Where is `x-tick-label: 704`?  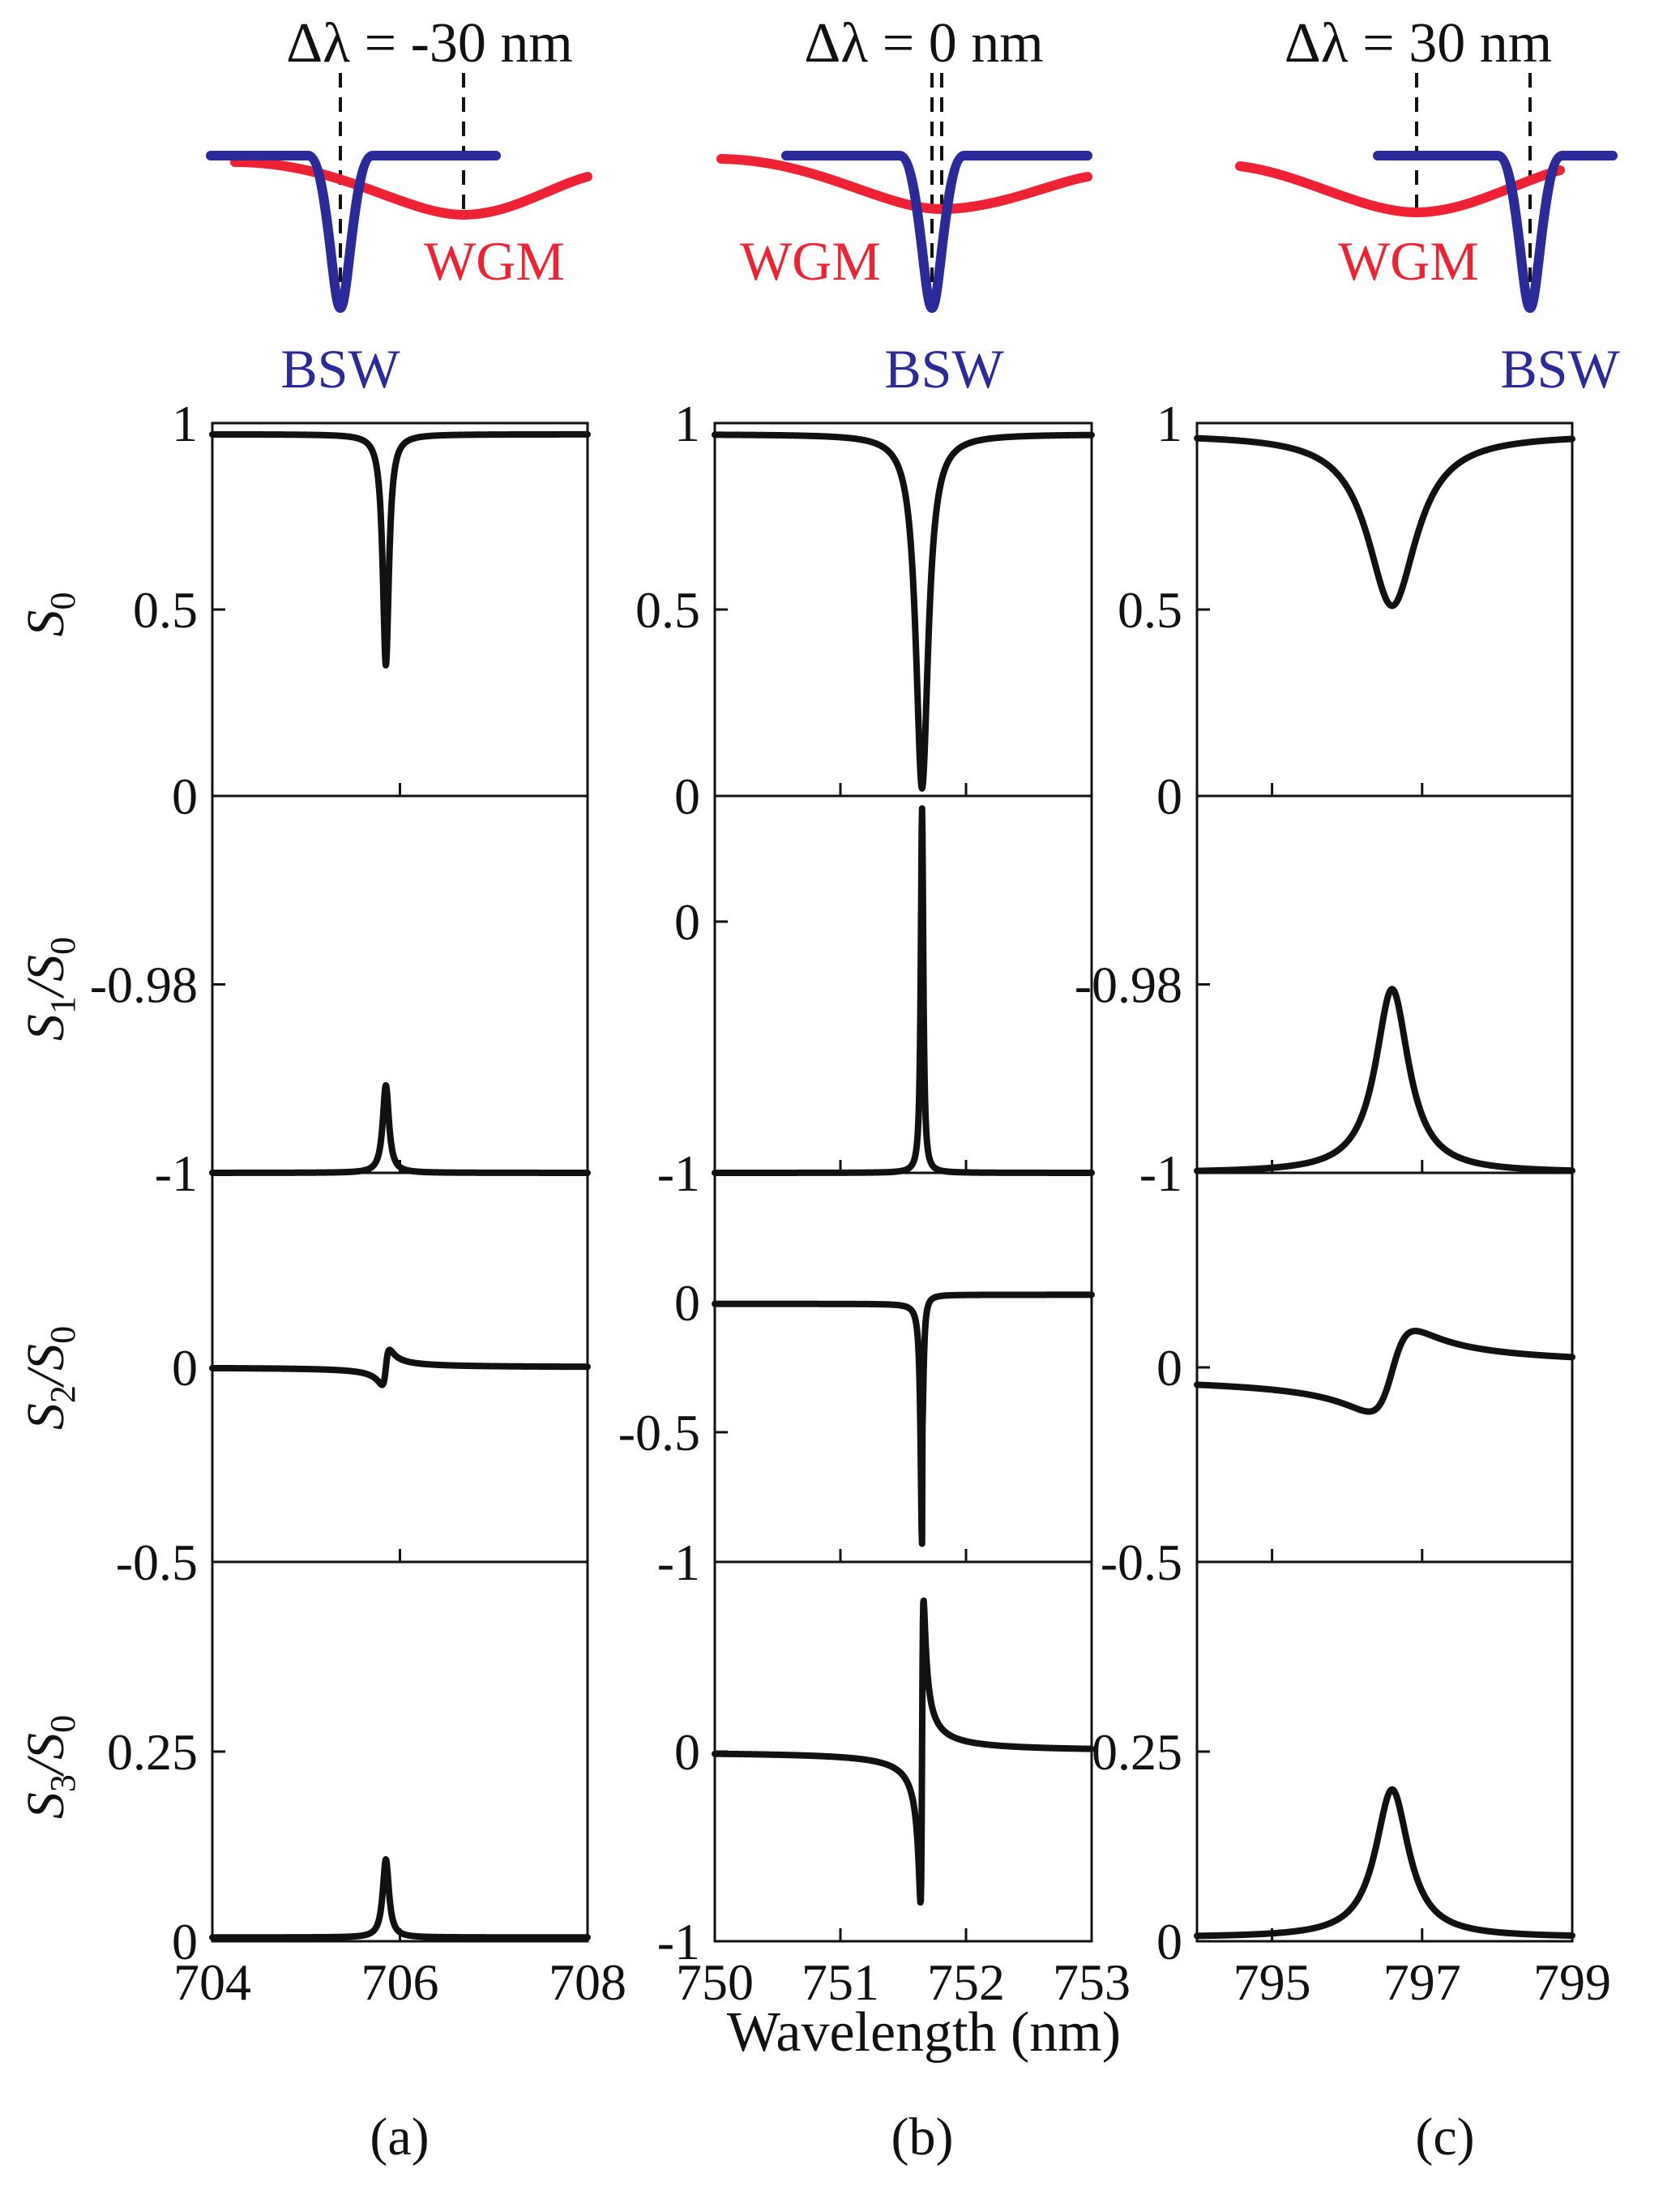 x-tick-label: 704 is located at coordinates (212, 1982).